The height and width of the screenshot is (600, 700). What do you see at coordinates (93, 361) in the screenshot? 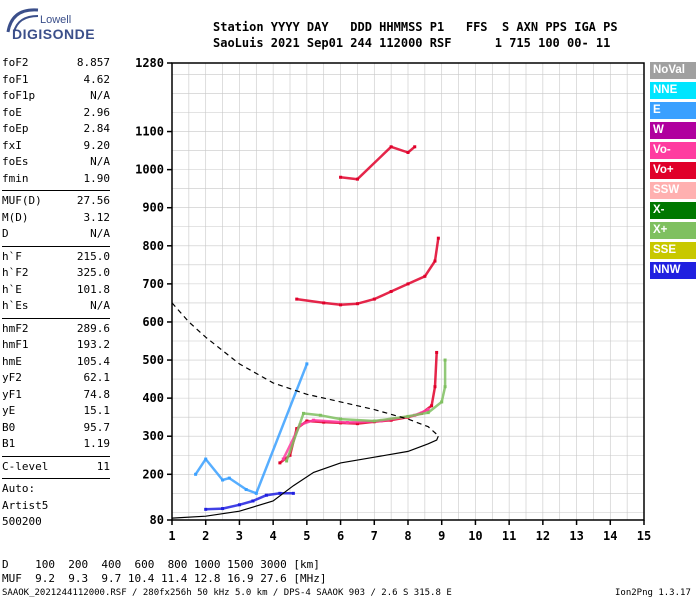
I see `param-value: 105.4` at bounding box center [93, 361].